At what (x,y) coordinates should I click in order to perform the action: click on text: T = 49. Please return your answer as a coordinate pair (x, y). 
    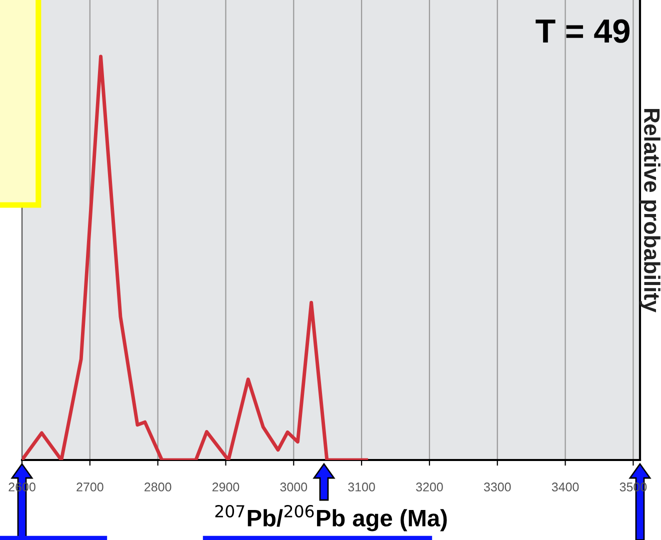
    Looking at the image, I should click on (583, 31).